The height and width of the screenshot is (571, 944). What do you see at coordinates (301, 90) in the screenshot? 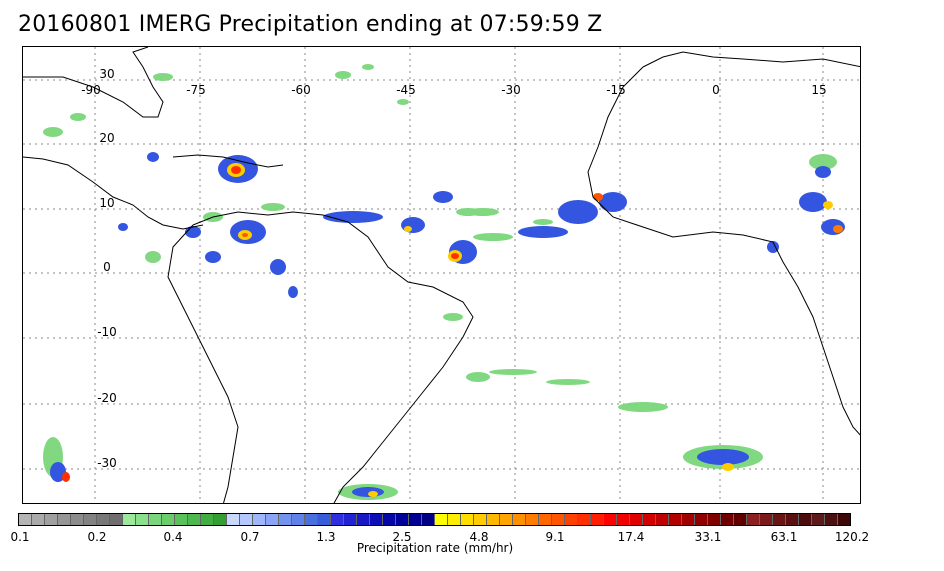
I see `longitude-label: -60` at bounding box center [301, 90].